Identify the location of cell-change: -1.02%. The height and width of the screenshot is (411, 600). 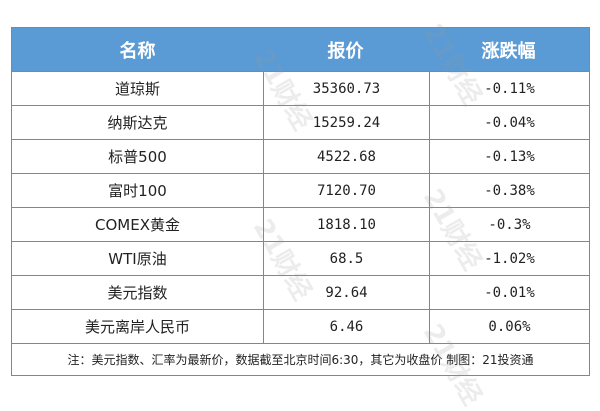
(509, 258).